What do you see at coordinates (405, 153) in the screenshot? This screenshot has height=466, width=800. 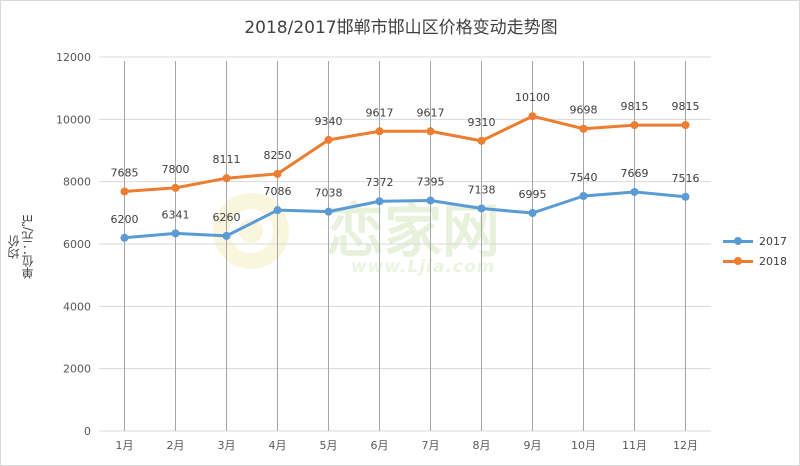 I see `series-line-2018` at bounding box center [405, 153].